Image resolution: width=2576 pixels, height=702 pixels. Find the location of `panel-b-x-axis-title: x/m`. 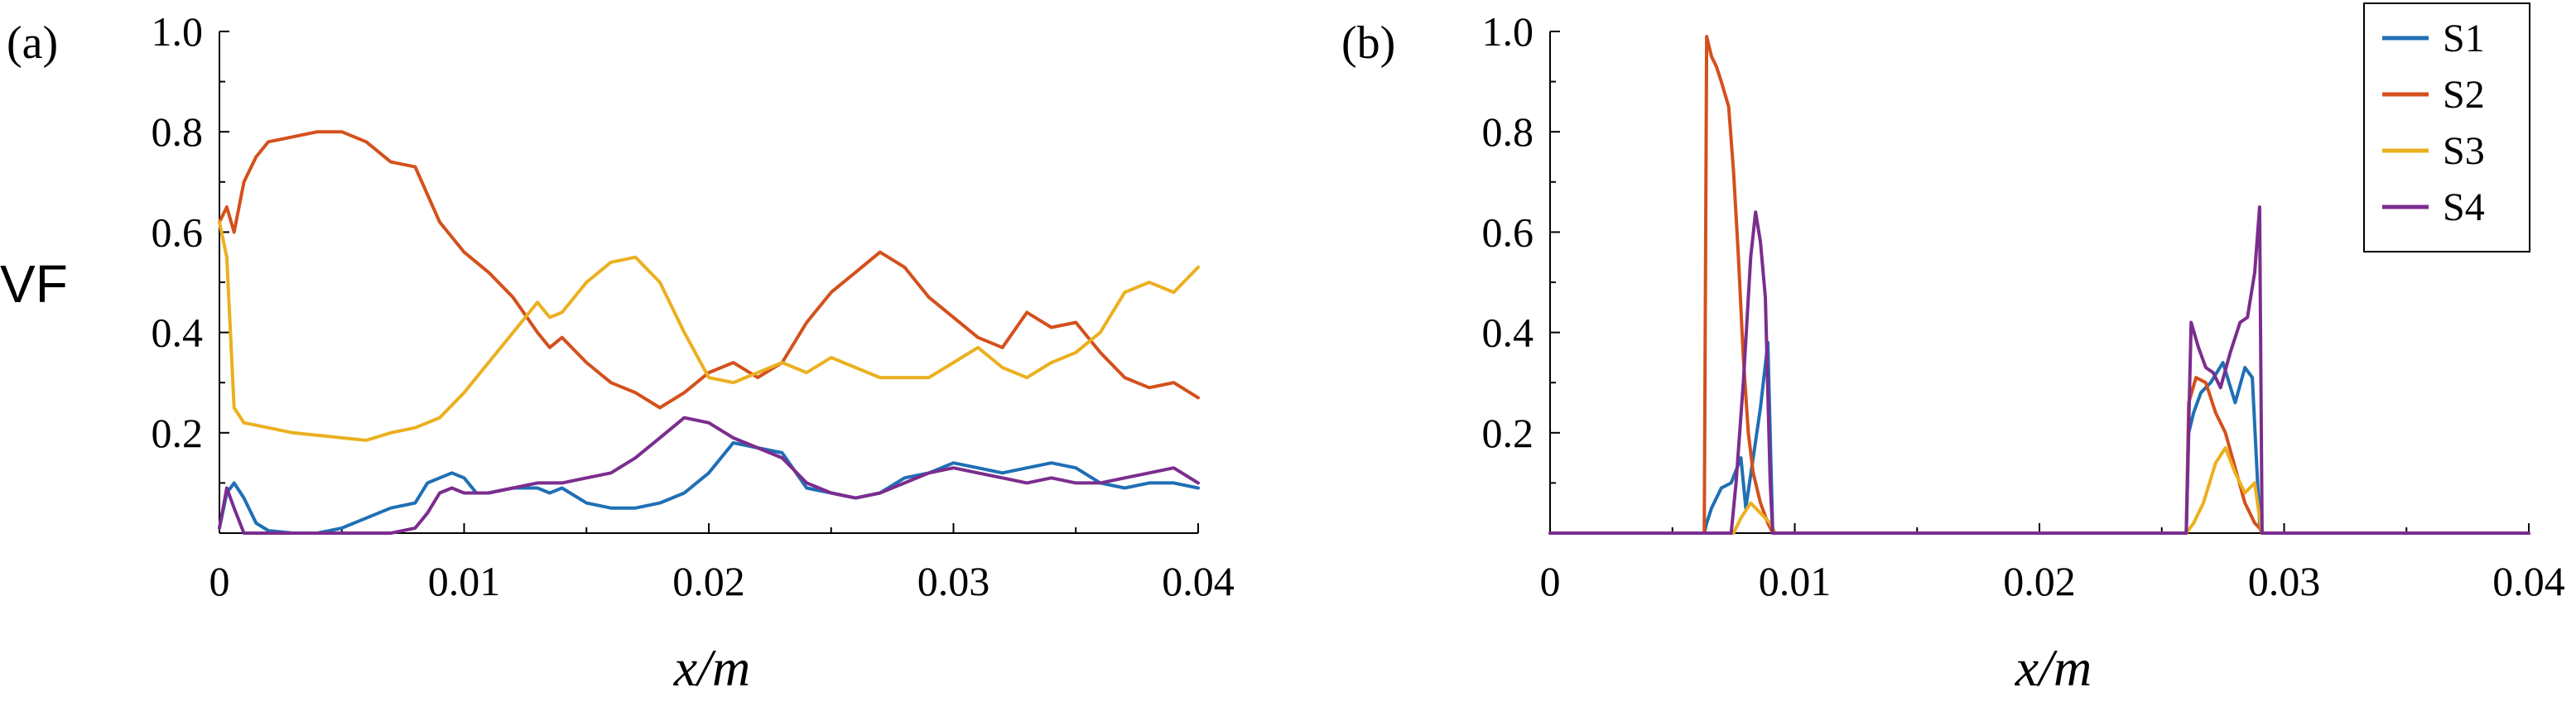

panel-b-x-axis-title: x/m is located at coordinates (2053, 667).